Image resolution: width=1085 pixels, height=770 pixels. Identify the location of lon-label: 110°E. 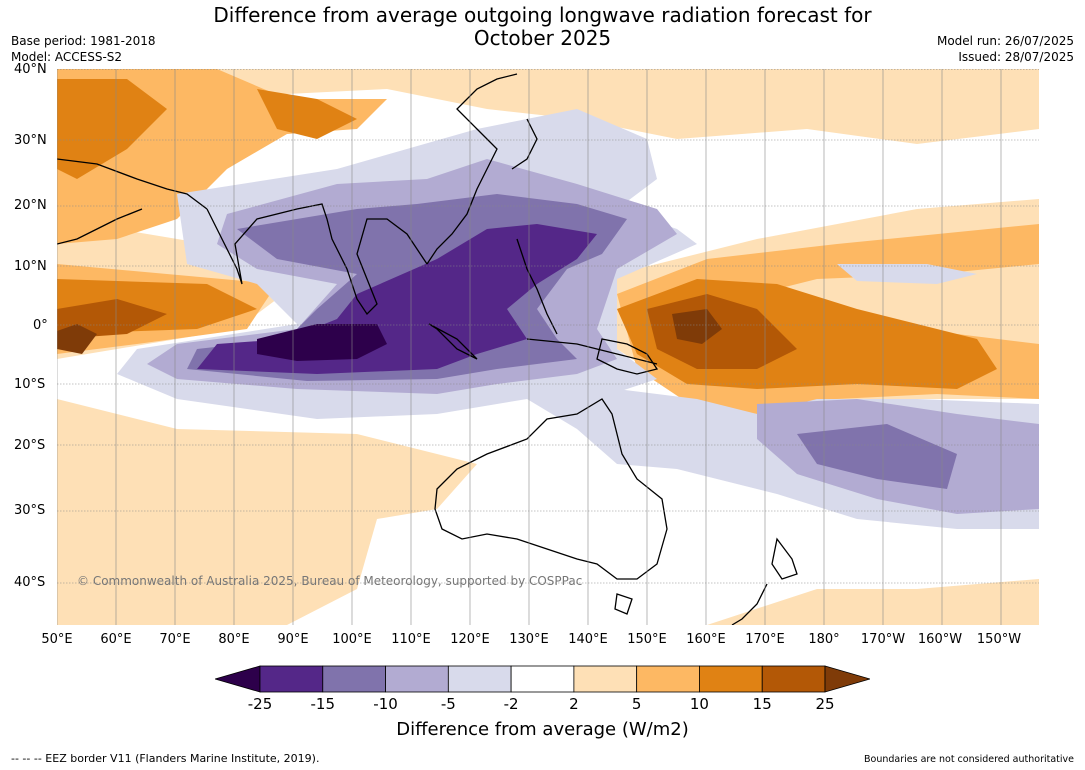
(411, 639).